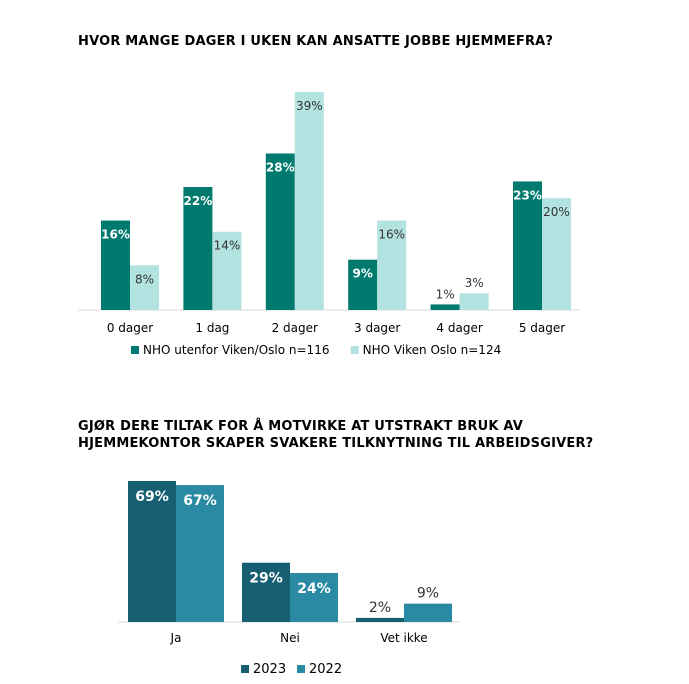 This screenshot has height=684, width=689. Describe the element at coordinates (391, 235) in the screenshot. I see `chart1-data-label-s1-3: 16%` at that location.